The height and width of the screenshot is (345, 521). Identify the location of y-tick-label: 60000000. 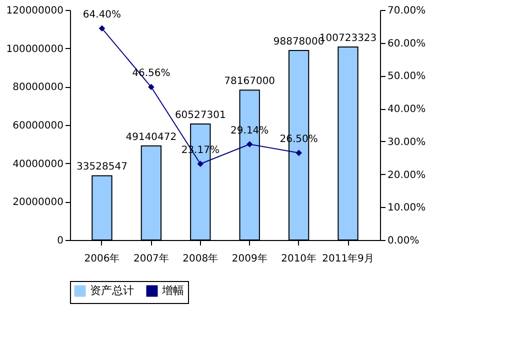
(38, 126).